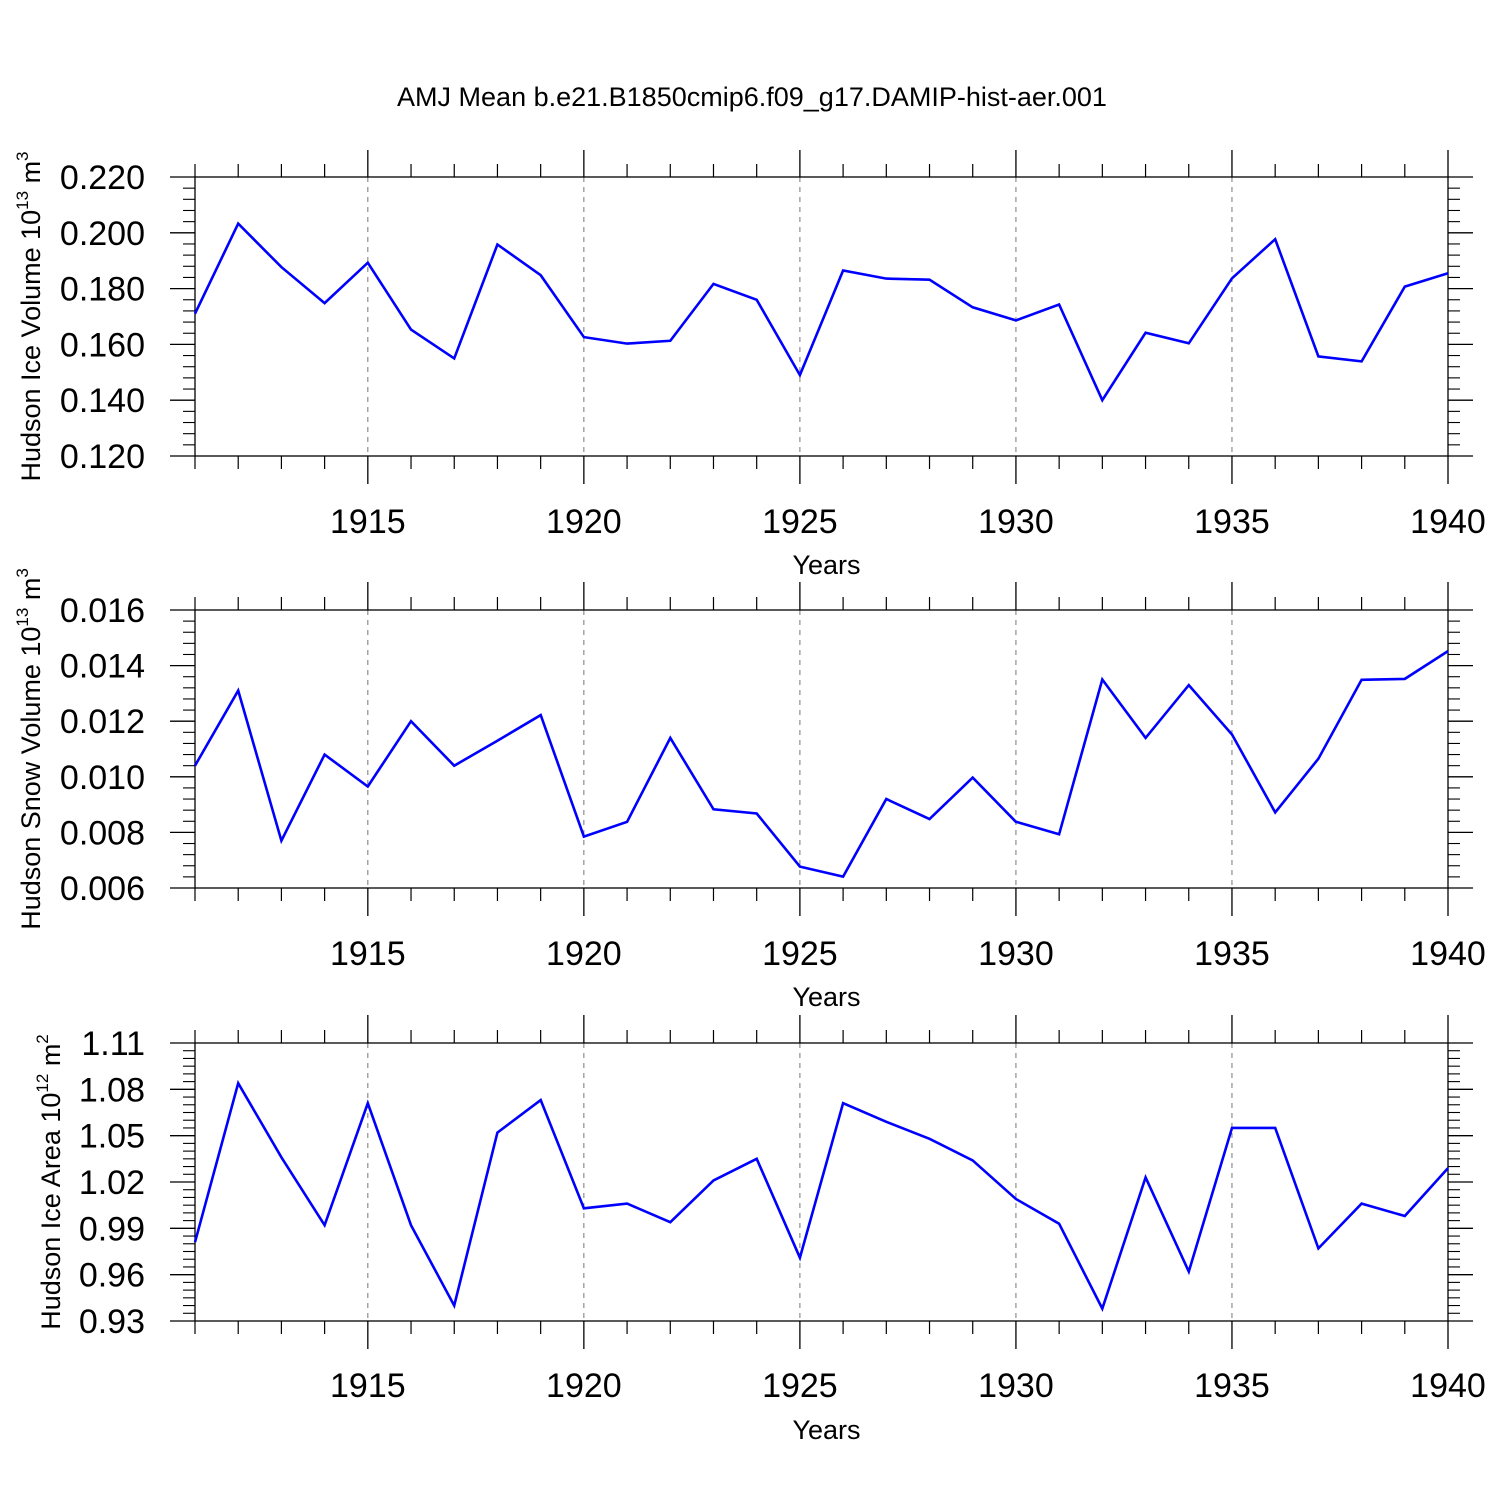  Describe the element at coordinates (102, 667) in the screenshot. I see `y-tick-label: 0.014` at that location.